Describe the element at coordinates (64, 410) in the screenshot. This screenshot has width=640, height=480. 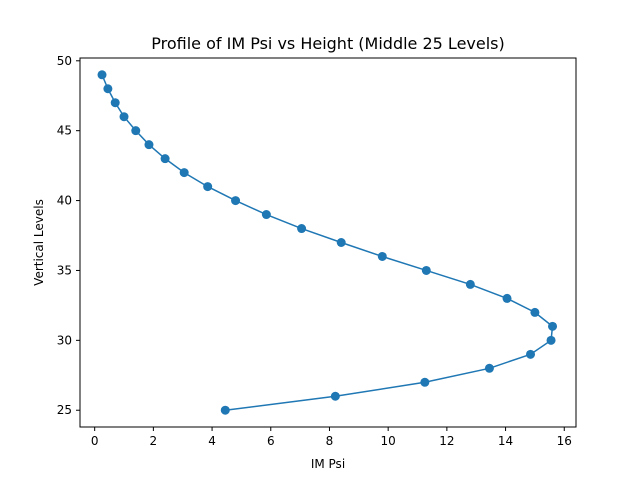
I see `y-tick-label: 25` at that location.